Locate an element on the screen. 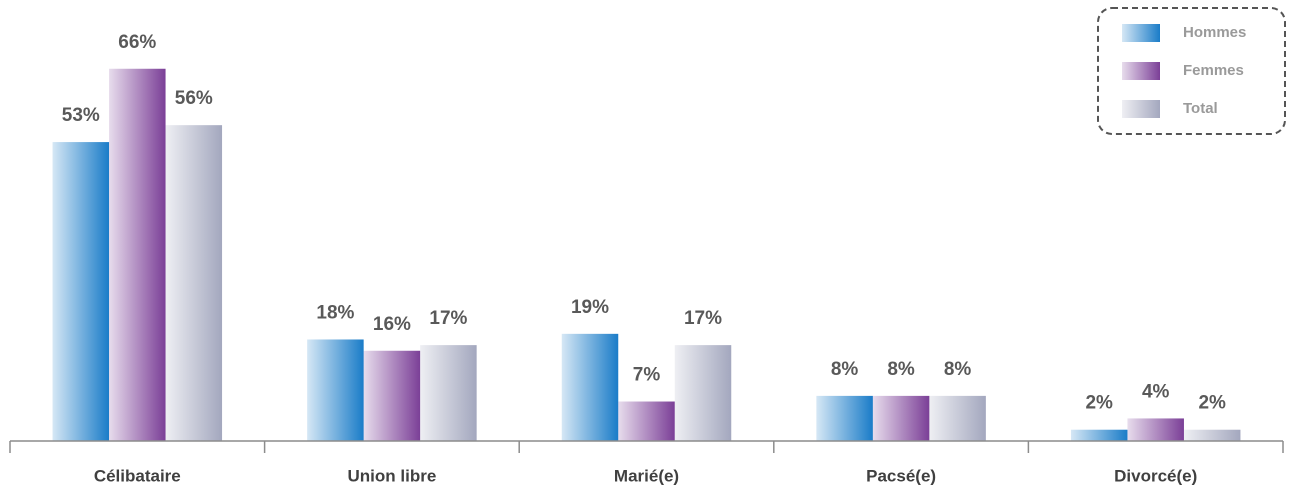 This screenshot has height=490, width=1296. x-tick-label: Pacsé(e) is located at coordinates (901, 475).